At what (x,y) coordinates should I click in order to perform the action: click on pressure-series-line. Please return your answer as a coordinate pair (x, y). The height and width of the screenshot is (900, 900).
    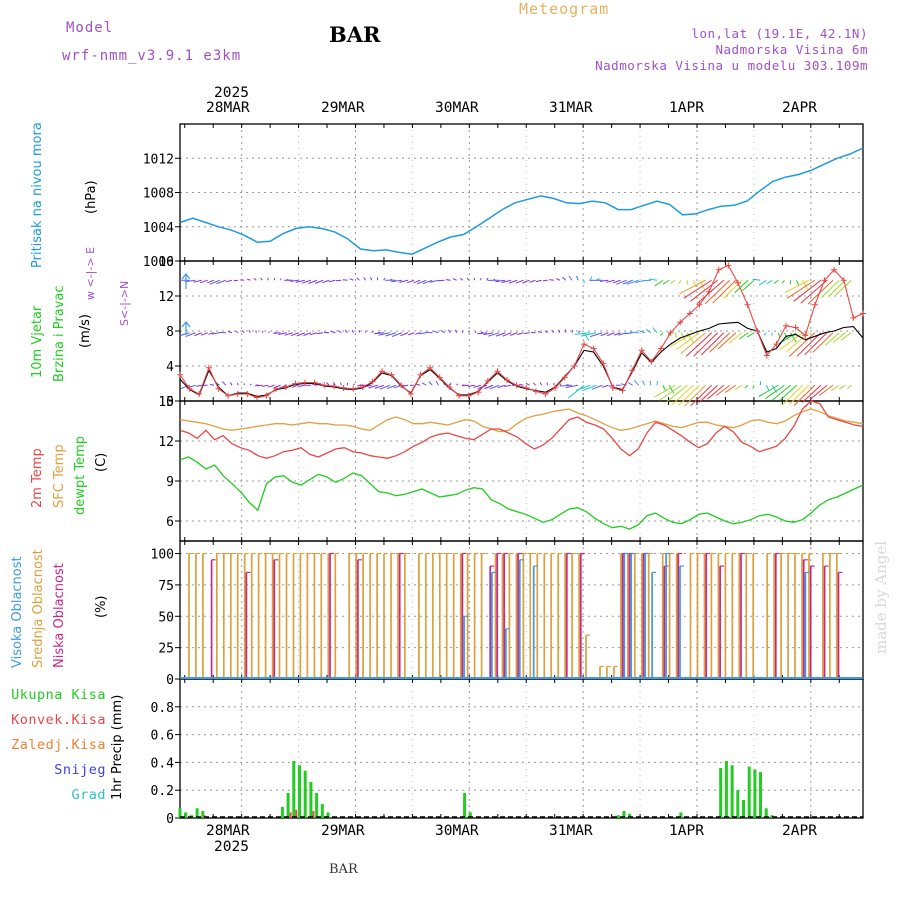
    Looking at the image, I should click on (521, 201).